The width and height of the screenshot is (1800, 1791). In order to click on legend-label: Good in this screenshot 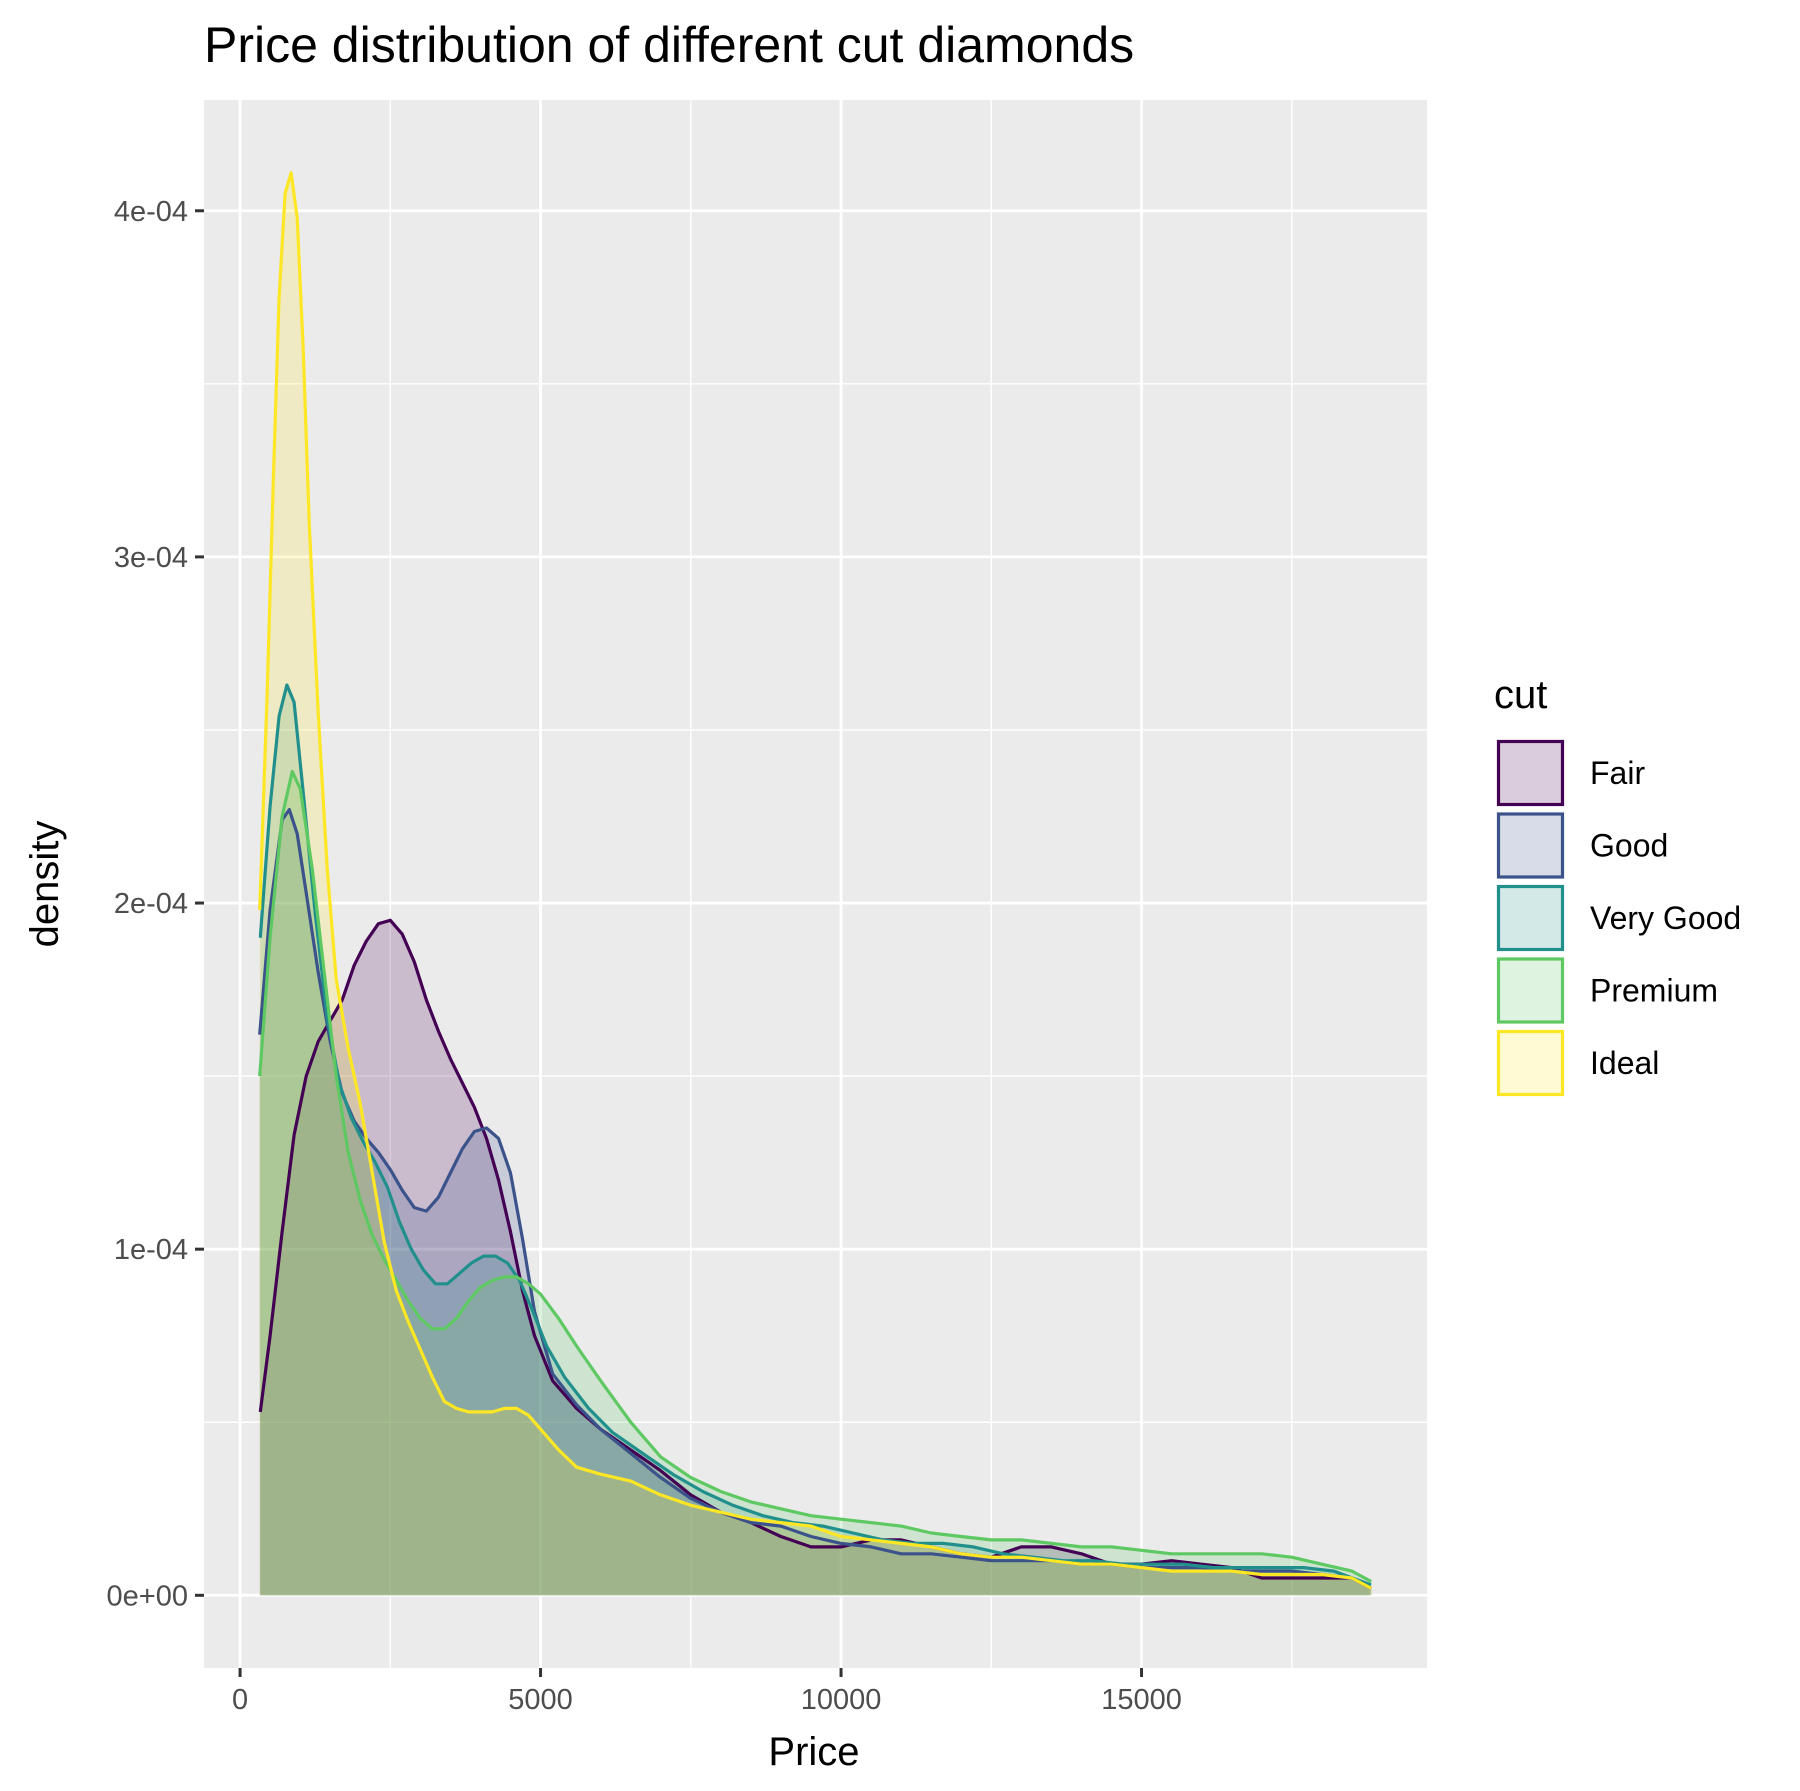, I will do `click(1629, 846)`.